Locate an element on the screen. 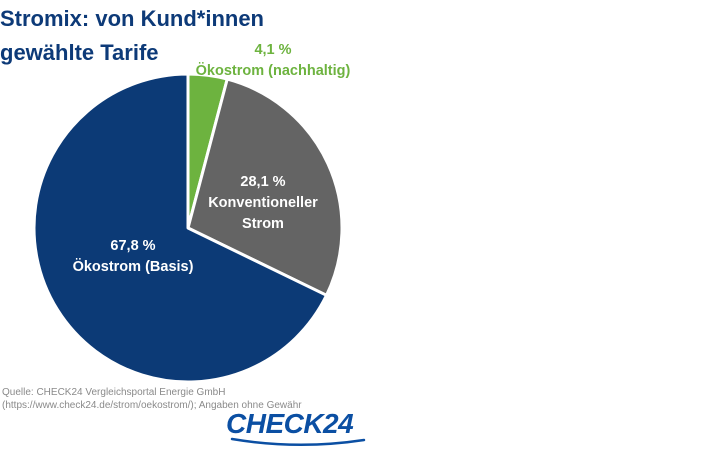  slice-name-label: Strom is located at coordinates (263, 224).